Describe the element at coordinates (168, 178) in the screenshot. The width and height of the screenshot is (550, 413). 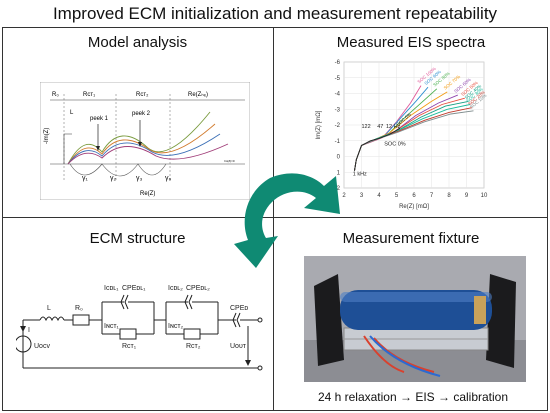
I see `label-g0: γ₀` at that location.